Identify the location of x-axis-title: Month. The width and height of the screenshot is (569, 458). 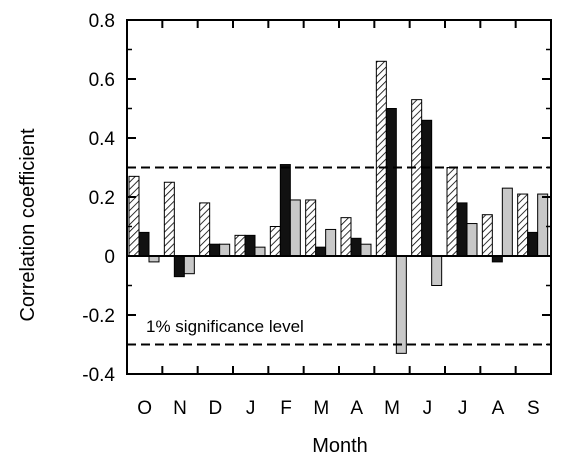
(340, 446).